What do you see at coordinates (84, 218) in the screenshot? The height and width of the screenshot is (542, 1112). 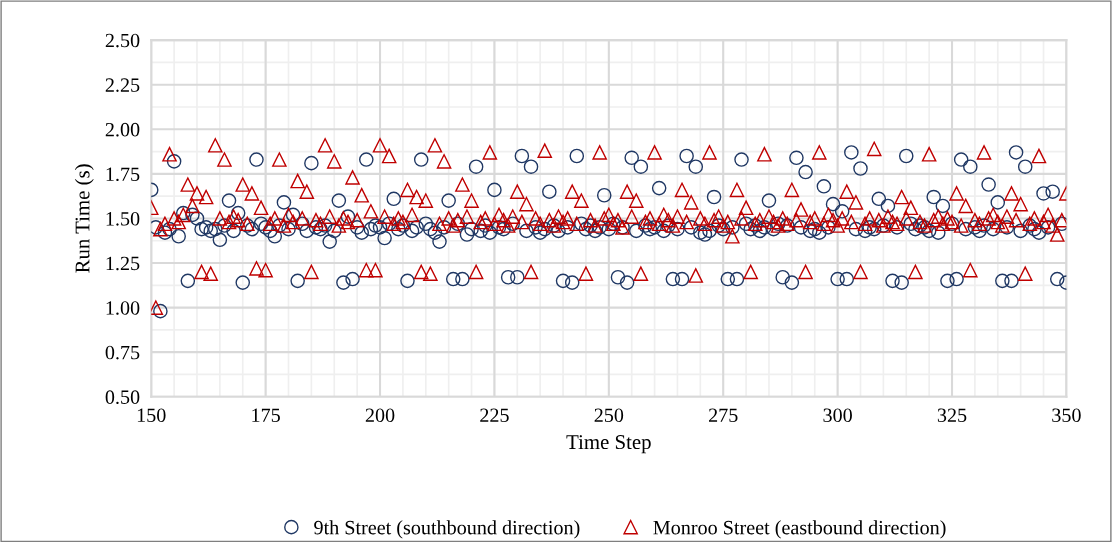 I see `y-axis-title: Run Time (s)` at bounding box center [84, 218].